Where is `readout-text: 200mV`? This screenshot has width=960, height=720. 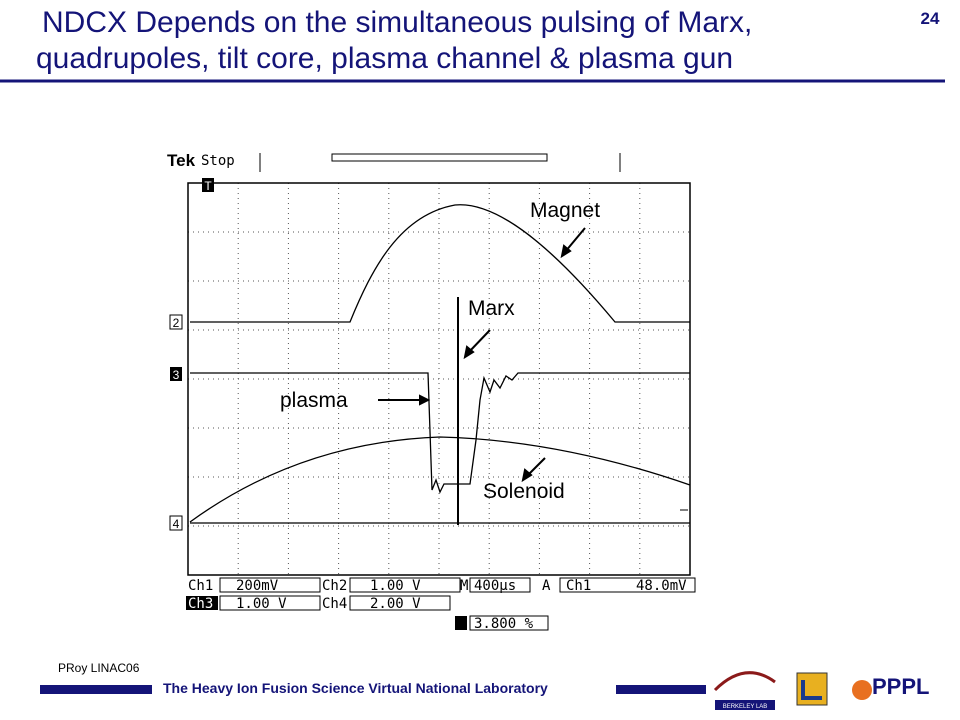
readout-text: 200mV is located at coordinates (257, 586).